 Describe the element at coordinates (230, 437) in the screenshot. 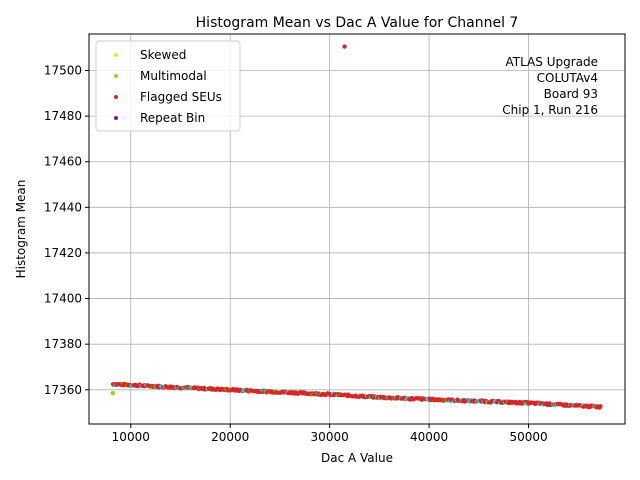

I see `x-tick-label: 20000` at that location.